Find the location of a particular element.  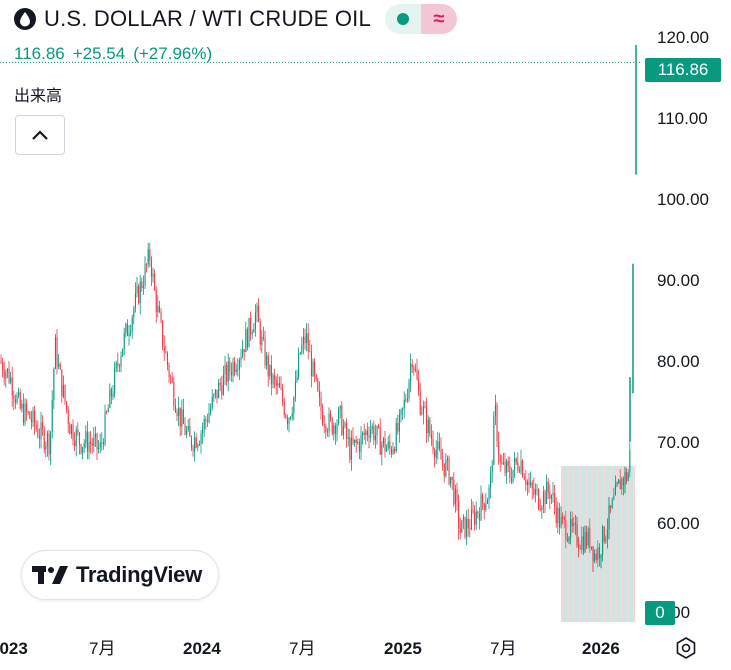

market-status-indicator is located at coordinates (402, 19).